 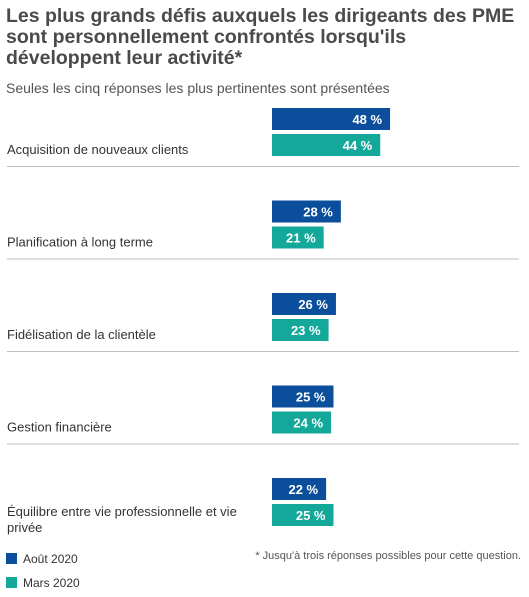 What do you see at coordinates (51, 583) in the screenshot?
I see `legend-label-mars: Mars 2020` at bounding box center [51, 583].